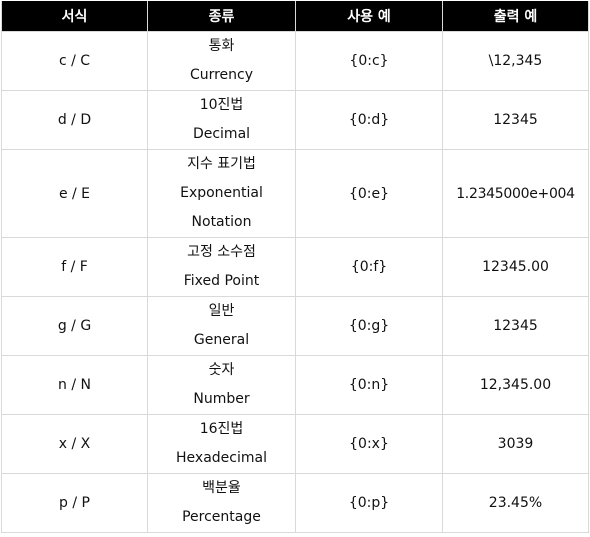 The image size is (590, 537). Describe the element at coordinates (369, 503) in the screenshot. I see `usage-cell: {0:p}` at that location.